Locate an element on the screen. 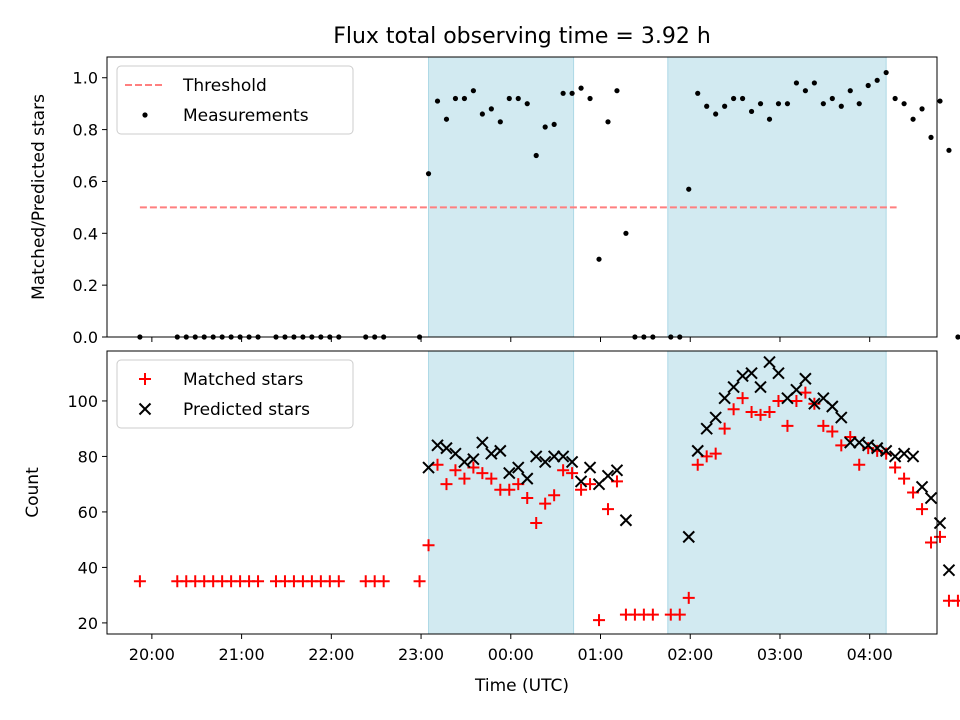  x-tick-label: 04:00 is located at coordinates (870, 654).